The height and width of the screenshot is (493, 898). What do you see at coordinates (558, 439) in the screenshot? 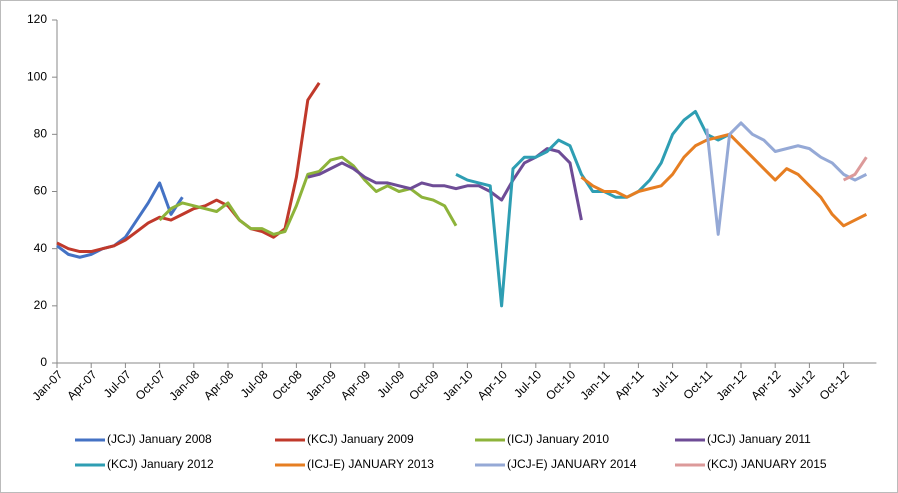
I see `legend-label: (ICJ) January 2010` at bounding box center [558, 439].